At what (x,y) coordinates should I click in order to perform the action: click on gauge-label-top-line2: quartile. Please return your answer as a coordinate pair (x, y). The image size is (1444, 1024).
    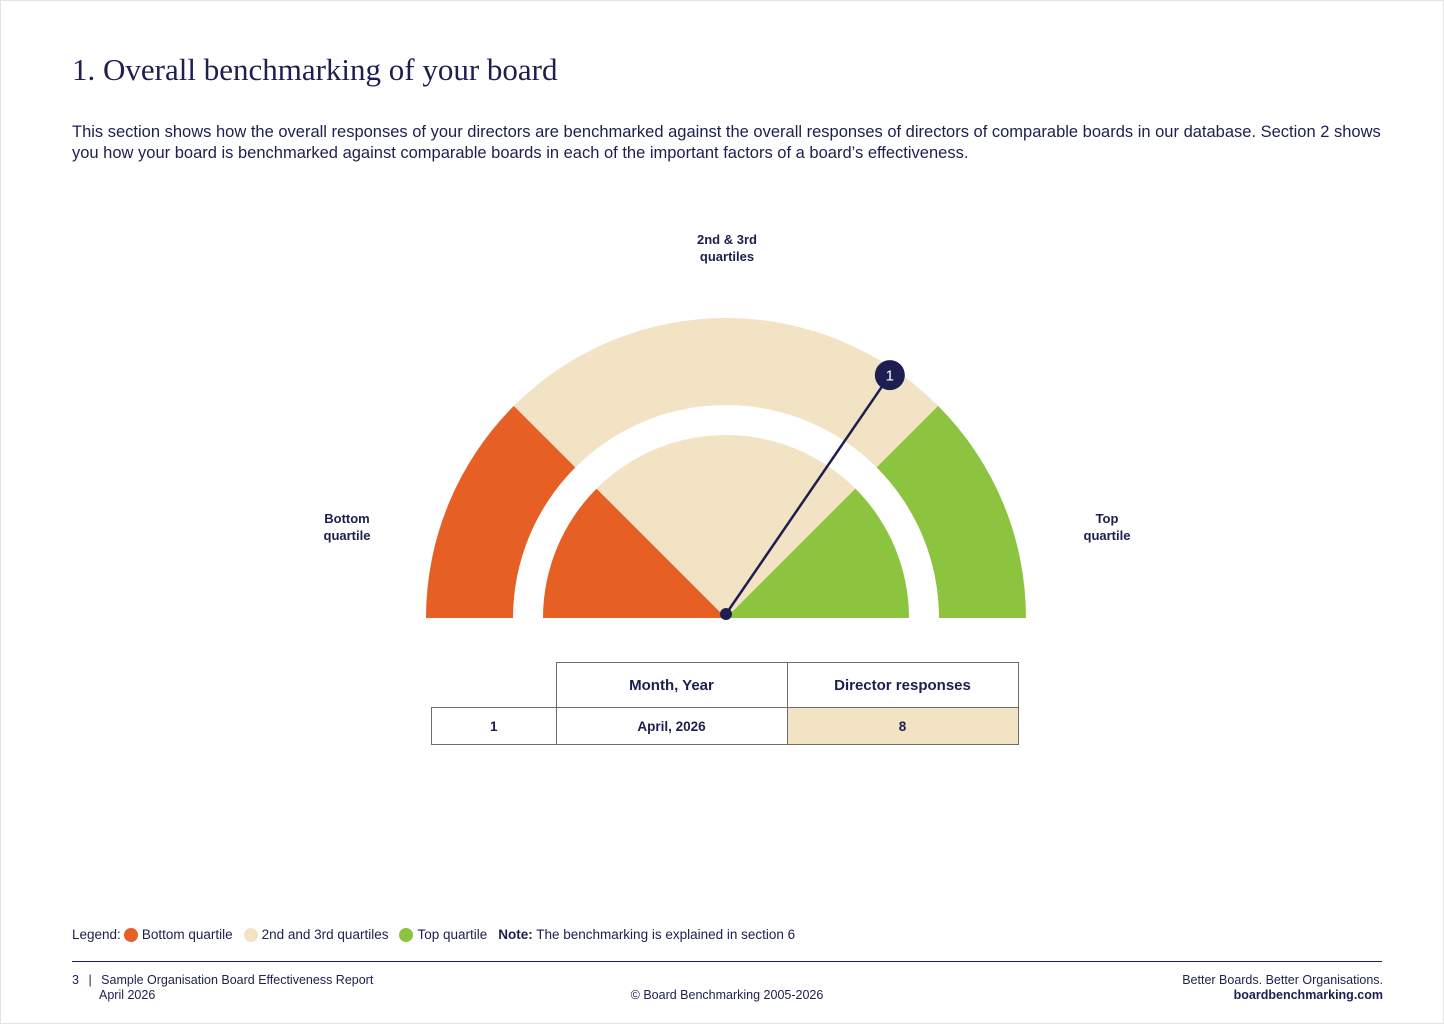
    Looking at the image, I should click on (1107, 535).